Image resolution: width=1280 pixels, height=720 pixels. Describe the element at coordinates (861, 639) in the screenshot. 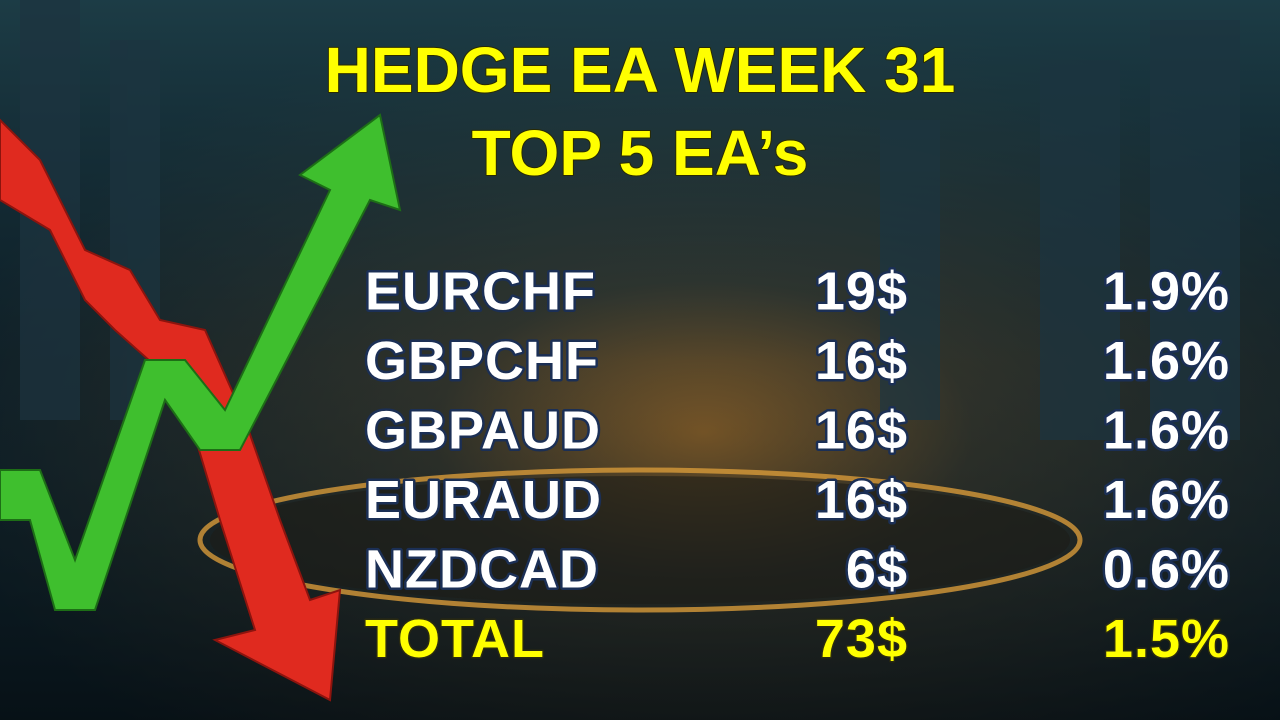

I see `total-profit: 73$` at that location.